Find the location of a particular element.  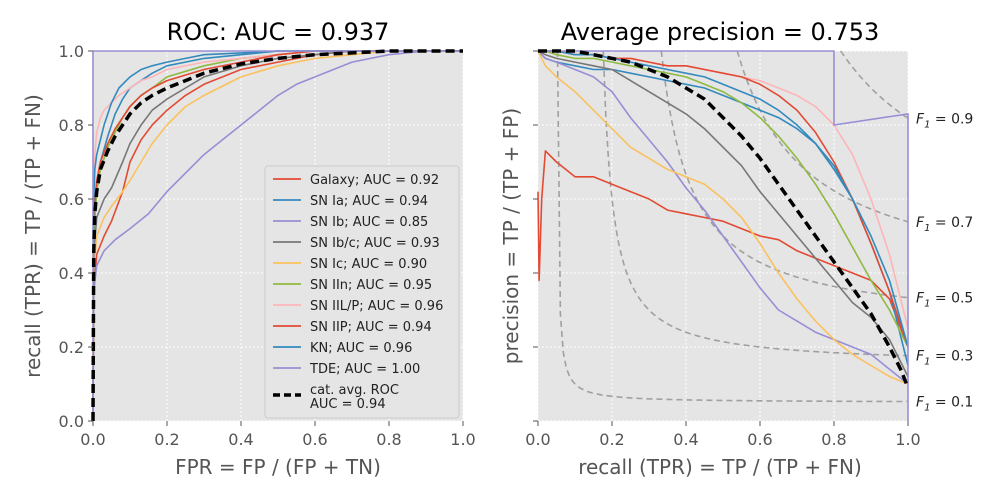

pr-f1-labels: F1 = 0.9 F1 = 0.7 F1 = 0.5 F1 = 0.3 F1 = 0.1 is located at coordinates (944, 262).